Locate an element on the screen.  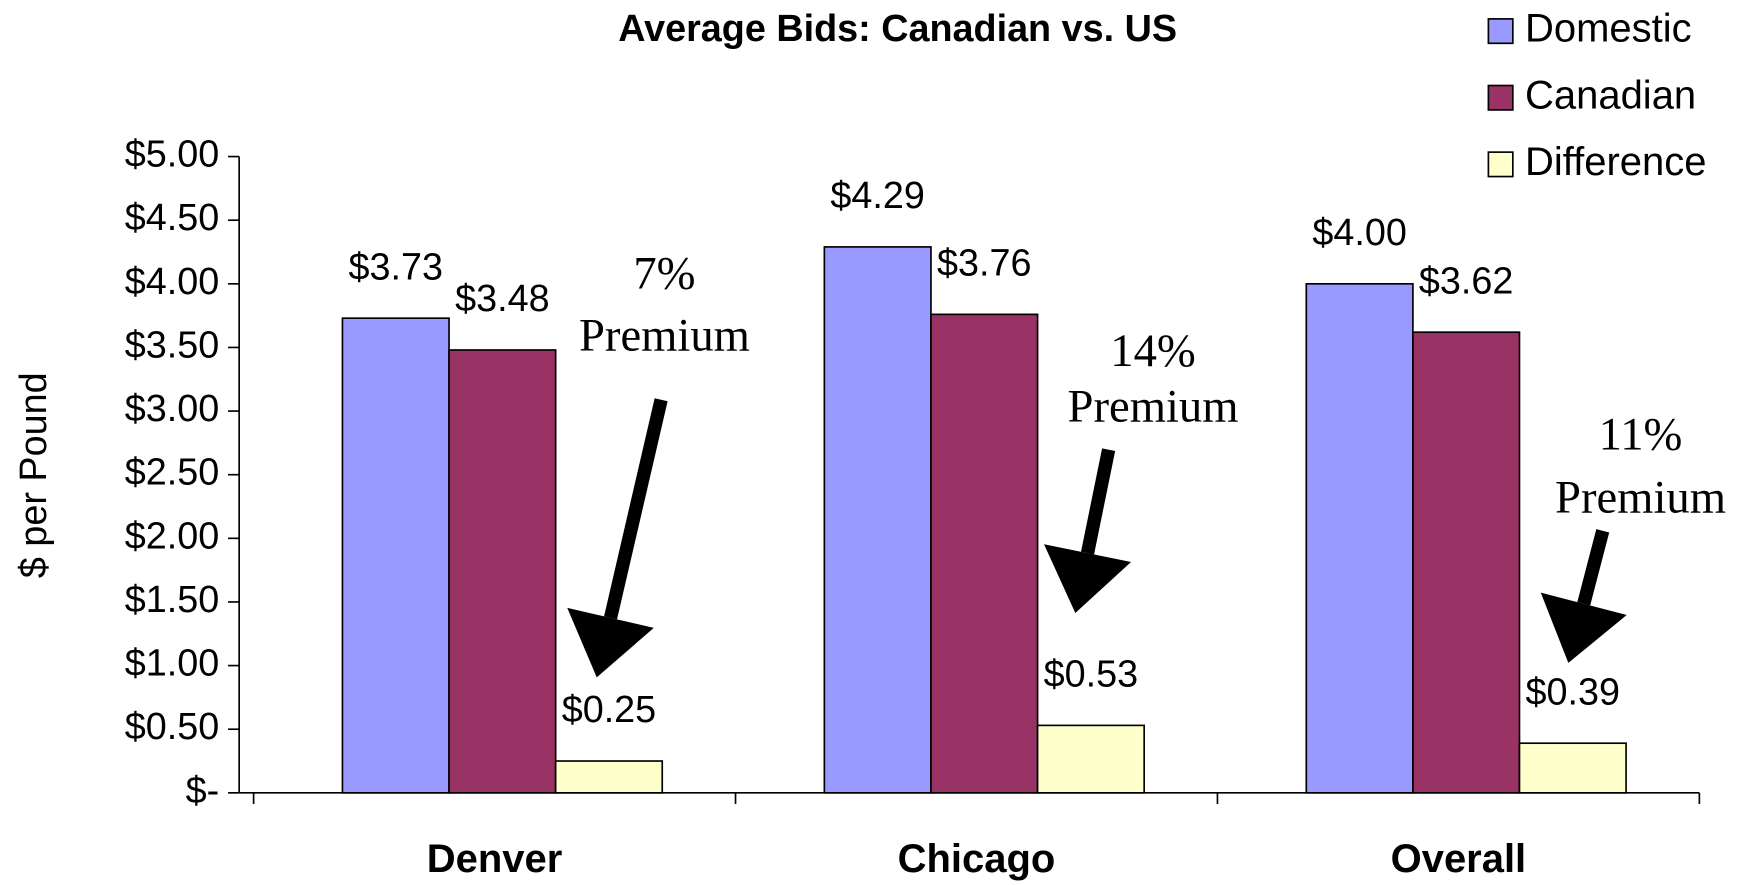
y-tick-label: $4.50 is located at coordinates (172, 217).